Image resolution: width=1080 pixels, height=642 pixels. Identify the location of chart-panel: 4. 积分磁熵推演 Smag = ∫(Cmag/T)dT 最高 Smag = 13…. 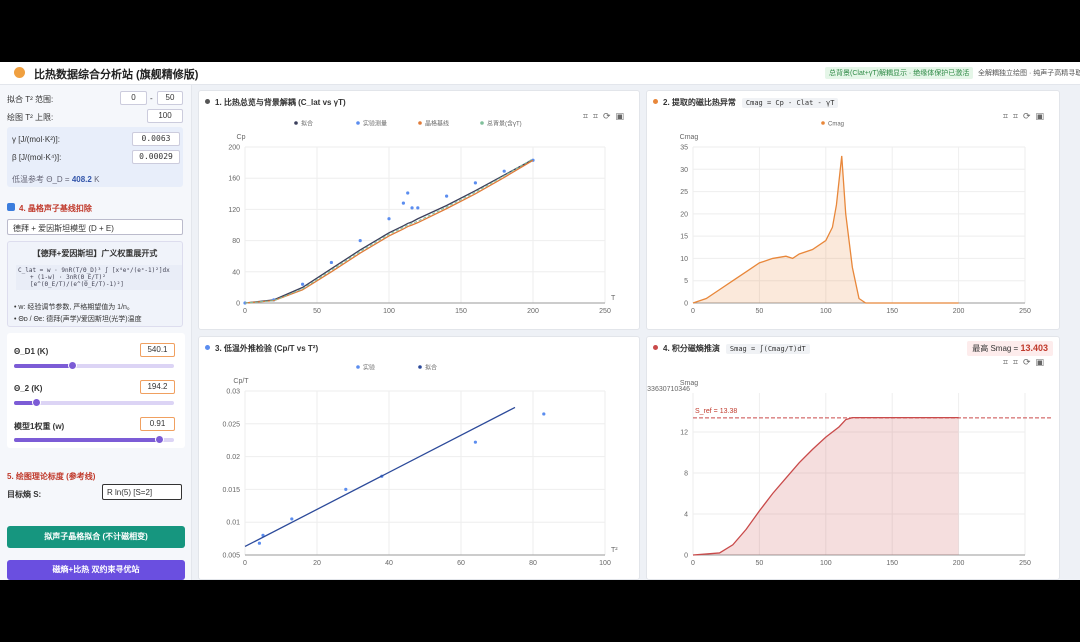
(853, 458).